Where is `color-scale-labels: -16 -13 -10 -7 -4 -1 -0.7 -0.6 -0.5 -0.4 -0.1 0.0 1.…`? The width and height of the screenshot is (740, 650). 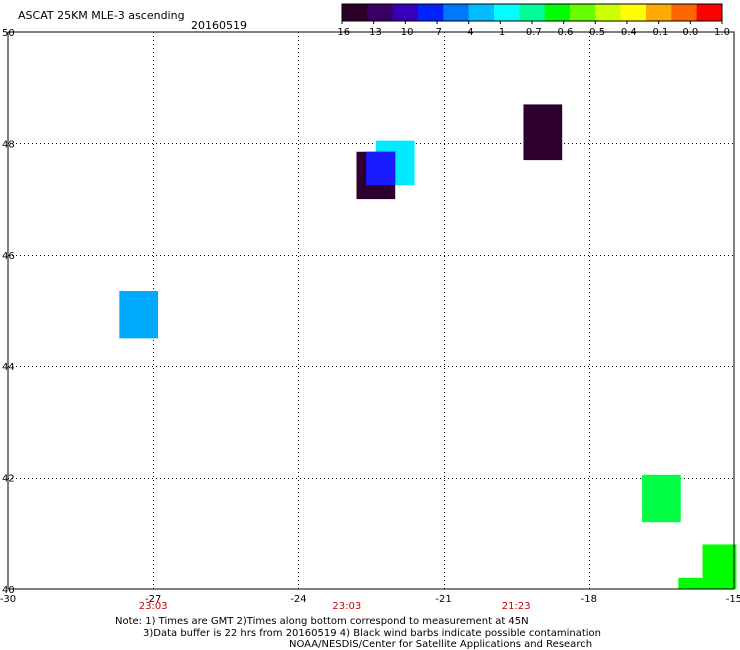 color-scale-labels: -16 -13 -10 -7 -4 -1 -0.7 -0.6 -0.5 -0.4 -0.1 0.0 1.… is located at coordinates (532, 29).